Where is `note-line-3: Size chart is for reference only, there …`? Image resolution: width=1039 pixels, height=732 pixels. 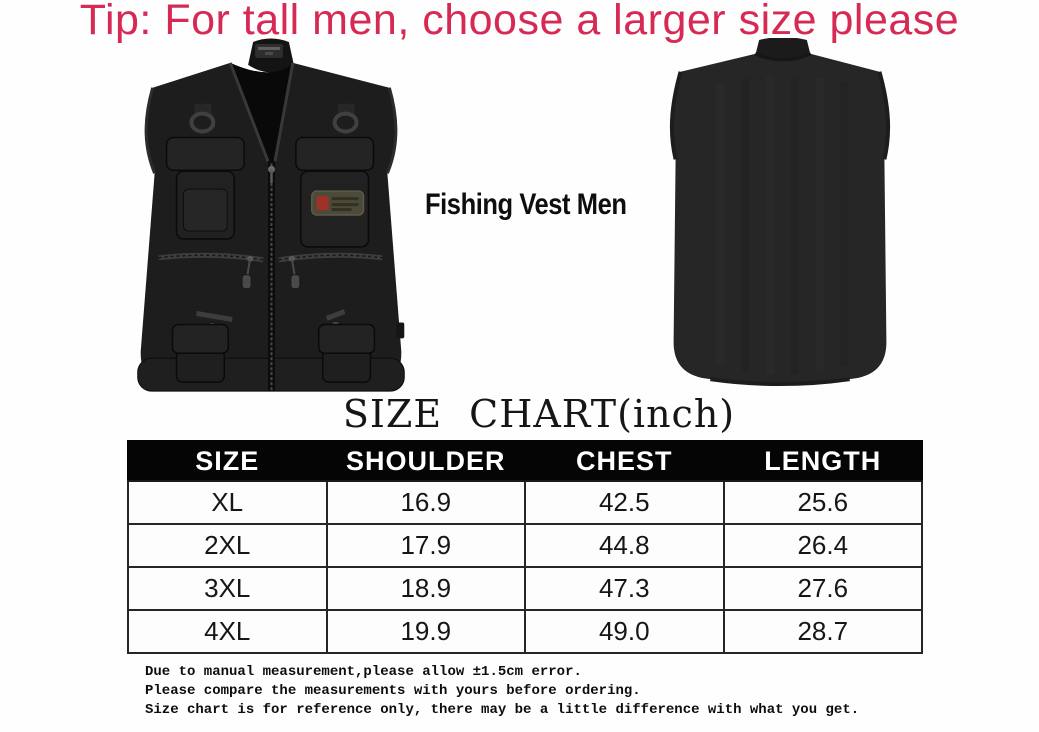
note-line-3: Size chart is for reference only, there … is located at coordinates (502, 710).